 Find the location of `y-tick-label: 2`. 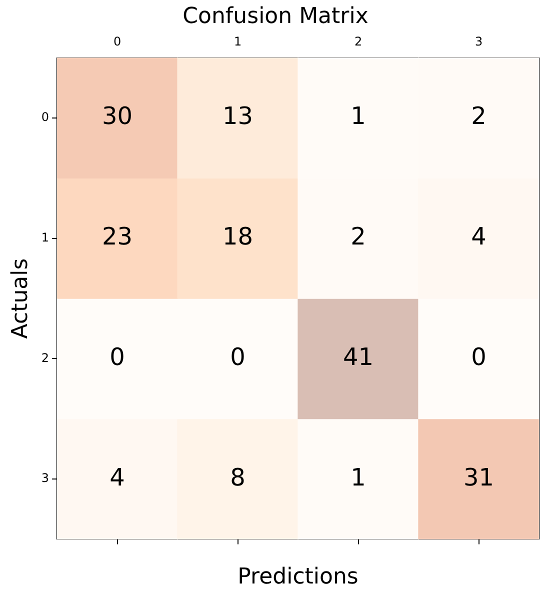

y-tick-label: 2 is located at coordinates (45, 357).